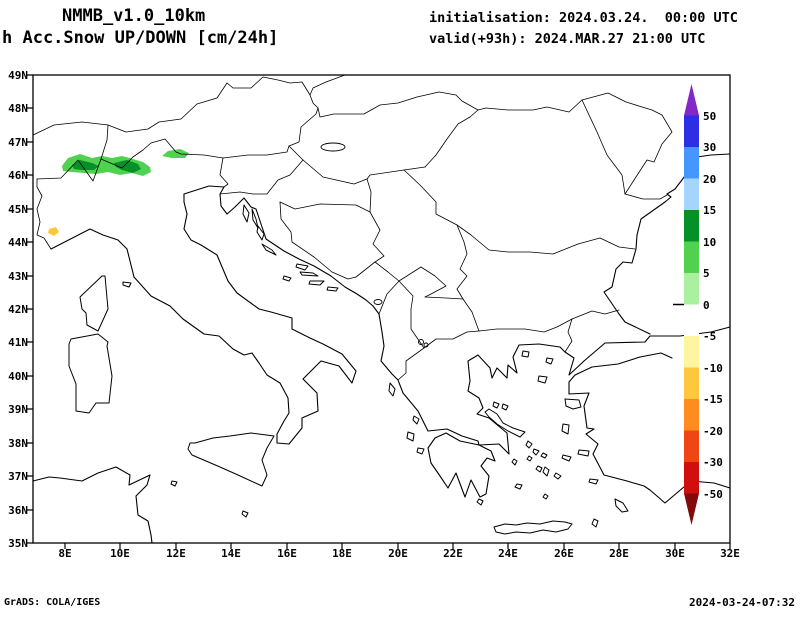 The height and width of the screenshot is (618, 800). What do you see at coordinates (675, 553) in the screenshot?
I see `lon-label: 30E` at bounding box center [675, 553].